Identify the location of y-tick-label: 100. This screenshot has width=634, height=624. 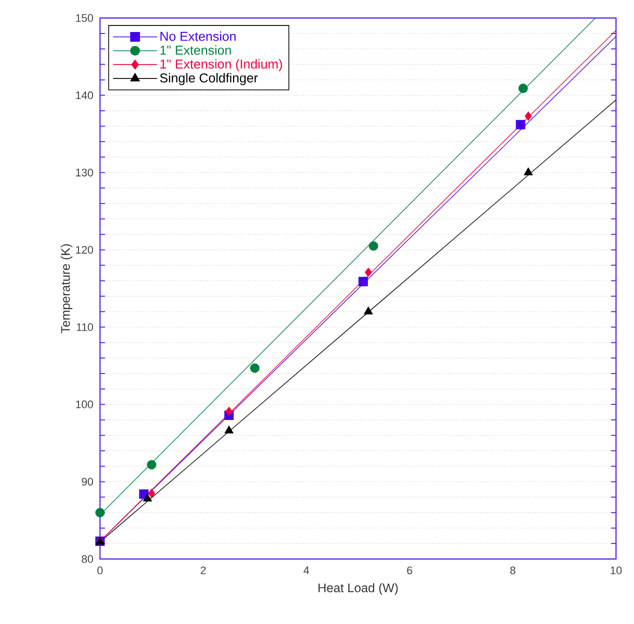
(85, 404).